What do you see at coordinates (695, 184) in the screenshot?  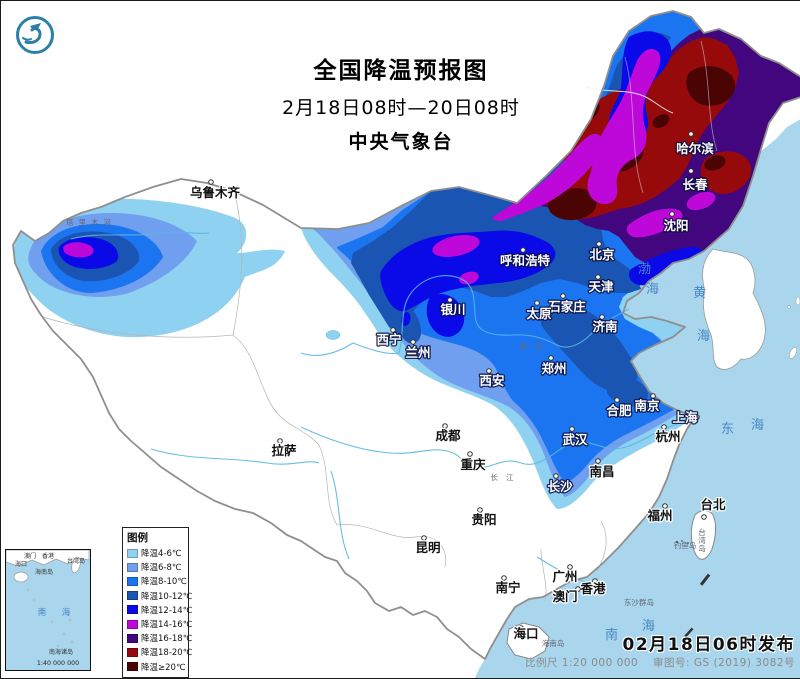 I see `city-label: 长春` at bounding box center [695, 184].